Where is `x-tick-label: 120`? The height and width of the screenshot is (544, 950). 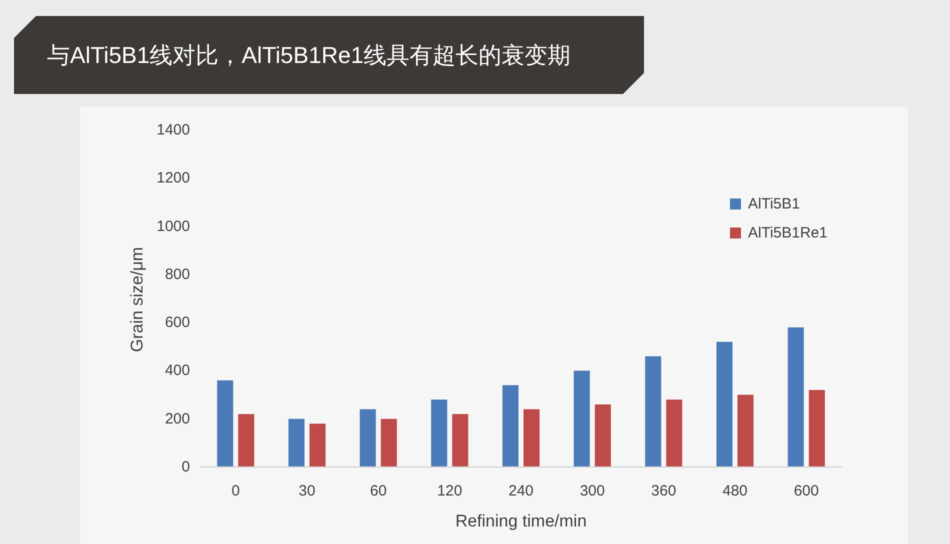
x-tick-label: 120 is located at coordinates (449, 491).